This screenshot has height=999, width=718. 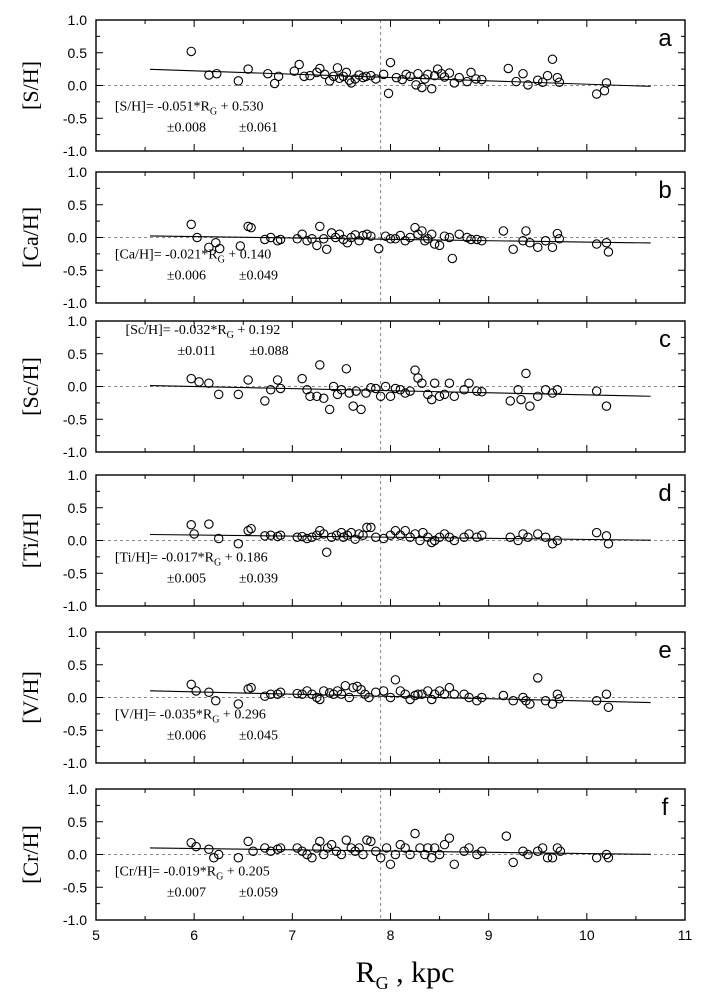 What do you see at coordinates (665, 807) in the screenshot?
I see `panel-letter: f` at bounding box center [665, 807].